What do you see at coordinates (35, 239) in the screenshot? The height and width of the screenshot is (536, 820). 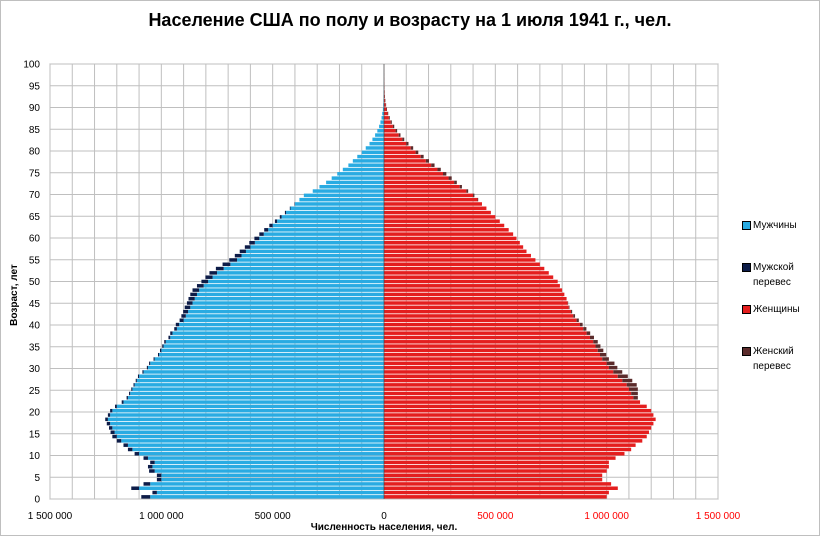 I see `y-tick-label: 60` at bounding box center [35, 239].